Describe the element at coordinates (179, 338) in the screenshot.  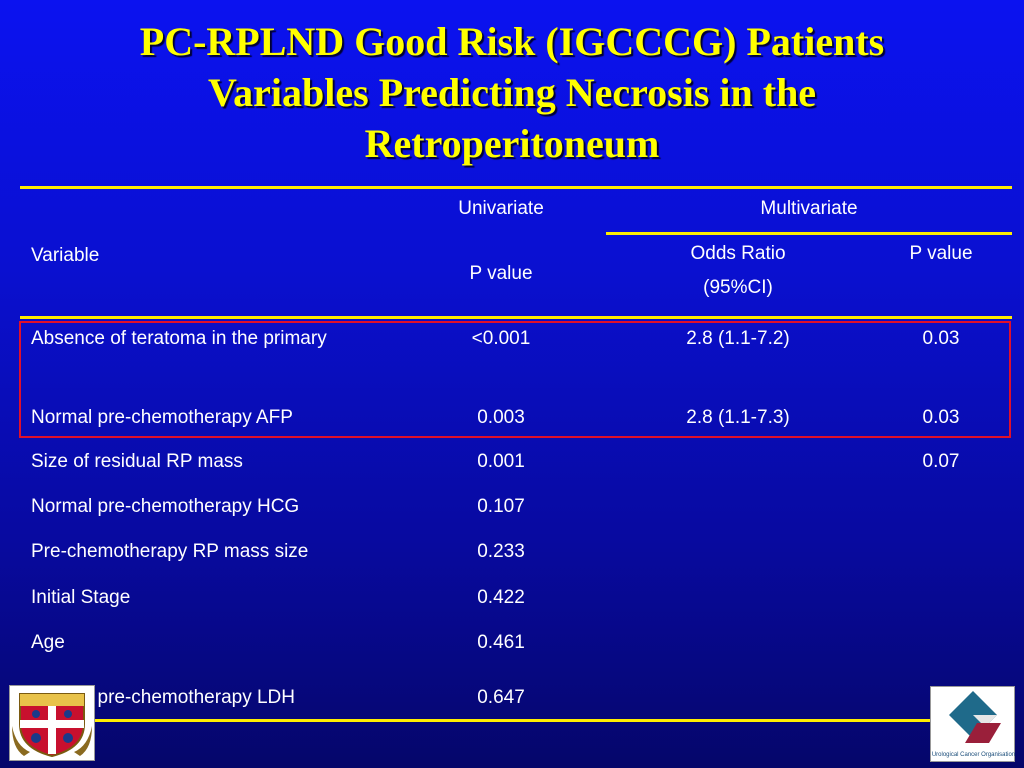
I see `row-1-variable: Absence of teratoma in the primary` at that location.